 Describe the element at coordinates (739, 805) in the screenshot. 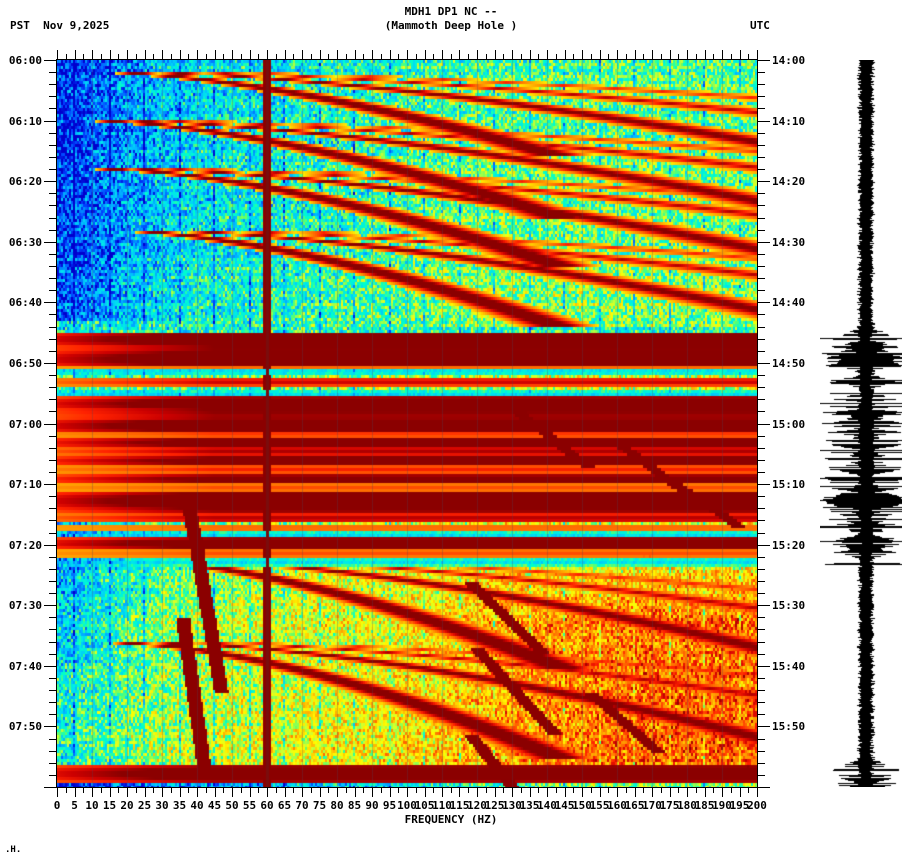

I see `x-label-195hz: 195` at that location.